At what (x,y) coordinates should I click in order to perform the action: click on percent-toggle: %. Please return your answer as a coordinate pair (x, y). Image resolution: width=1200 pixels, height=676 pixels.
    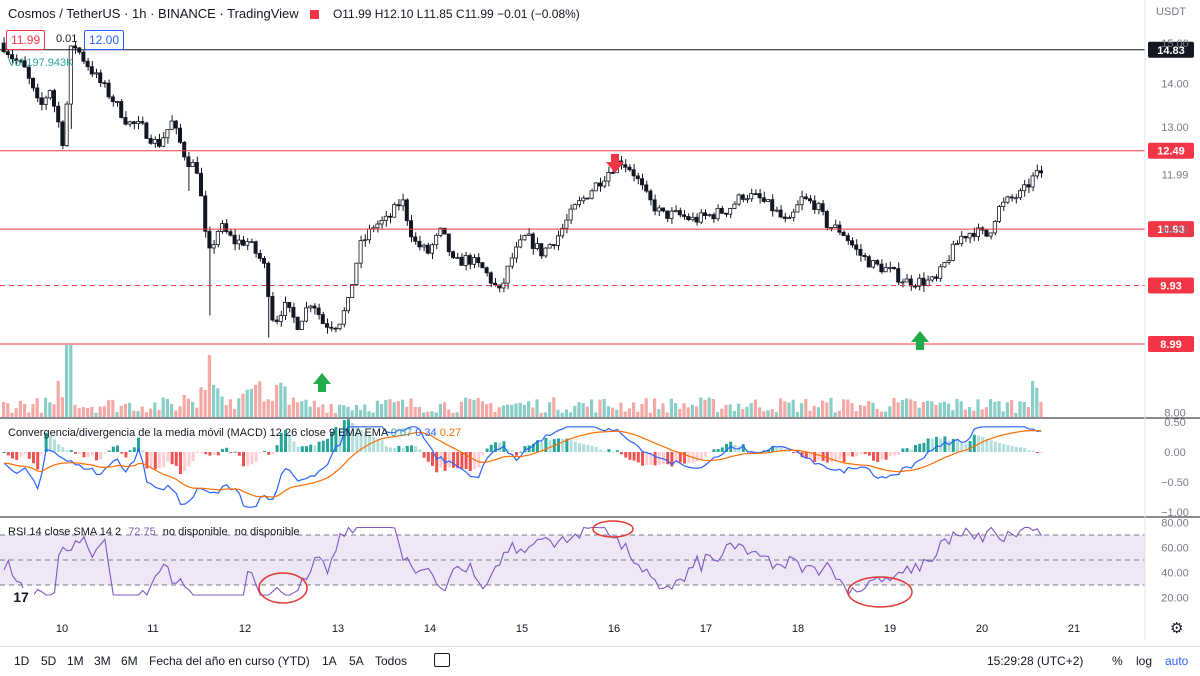
    Looking at the image, I should click on (1117, 661).